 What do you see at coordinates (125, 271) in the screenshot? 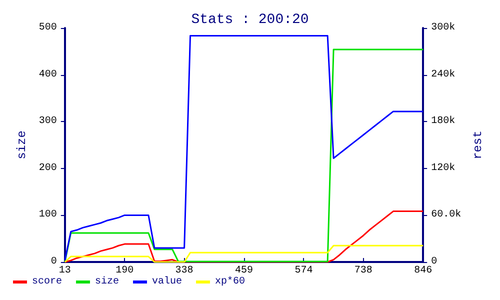
I see `x-tick-label: 190` at bounding box center [125, 271].